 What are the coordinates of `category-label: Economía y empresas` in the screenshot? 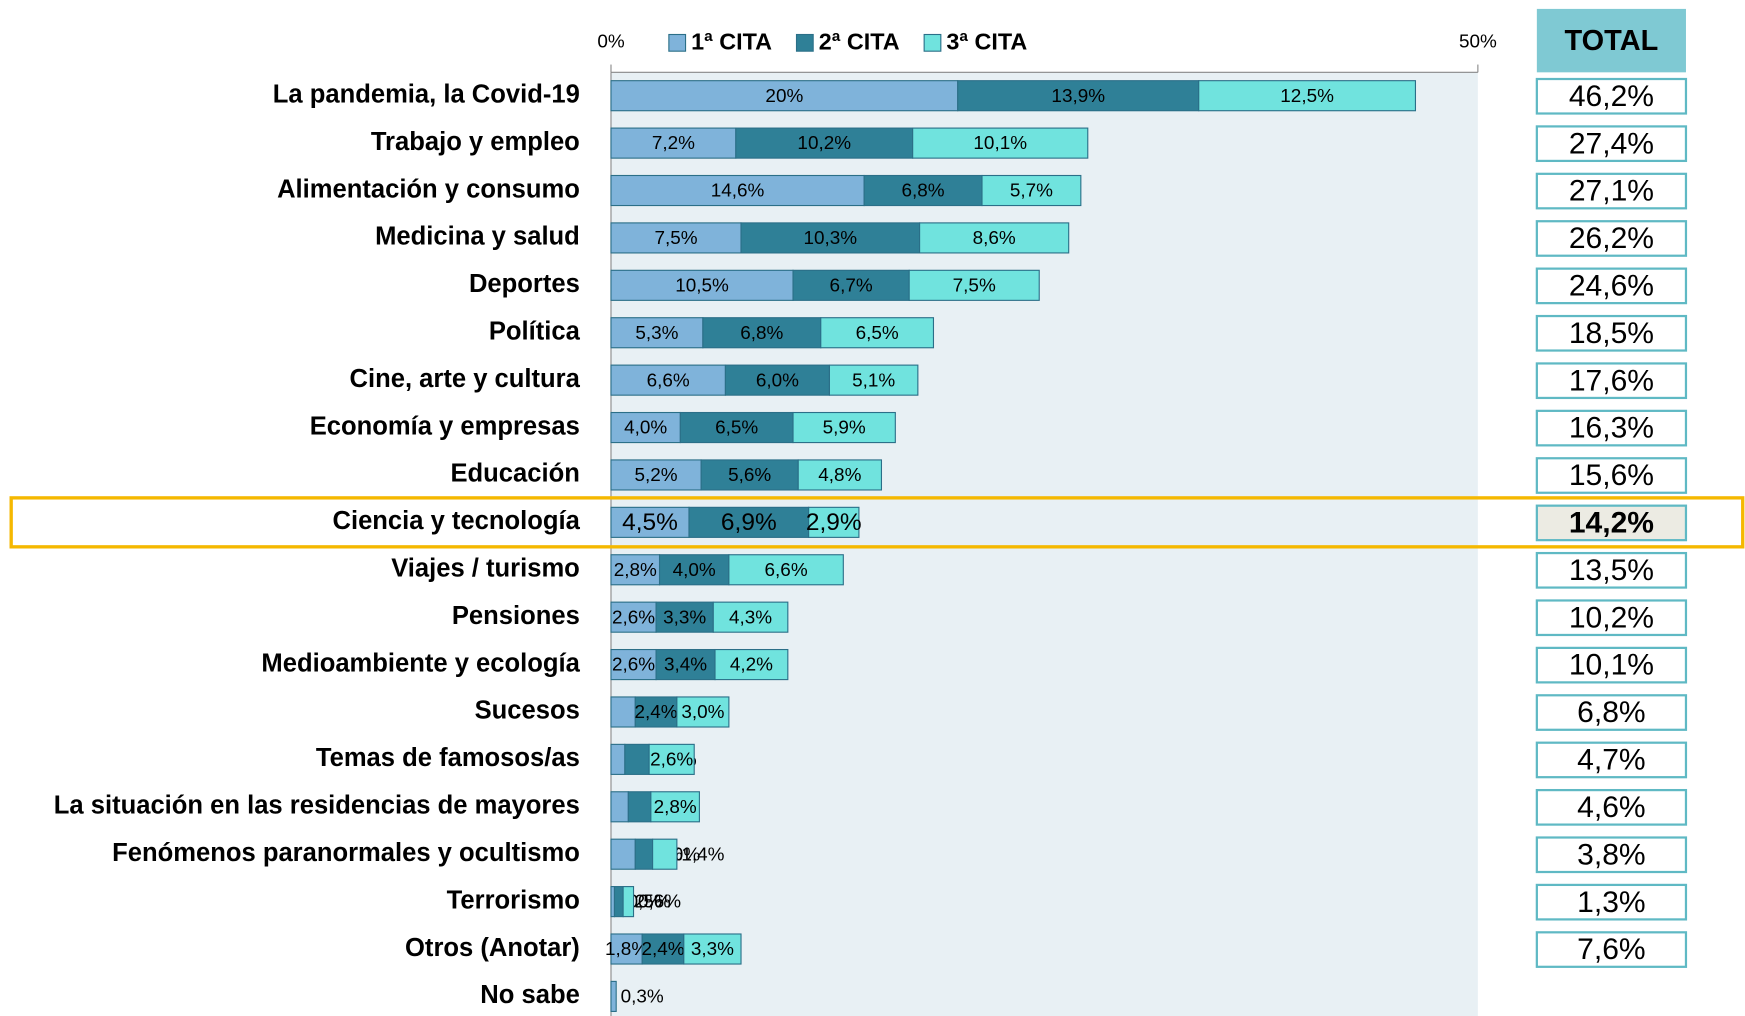 It's located at (445, 426).